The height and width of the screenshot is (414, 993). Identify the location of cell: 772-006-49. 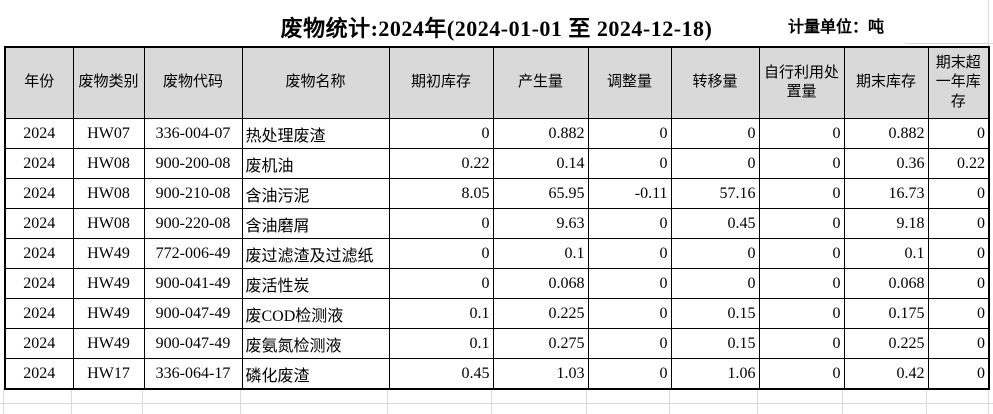
(193, 253).